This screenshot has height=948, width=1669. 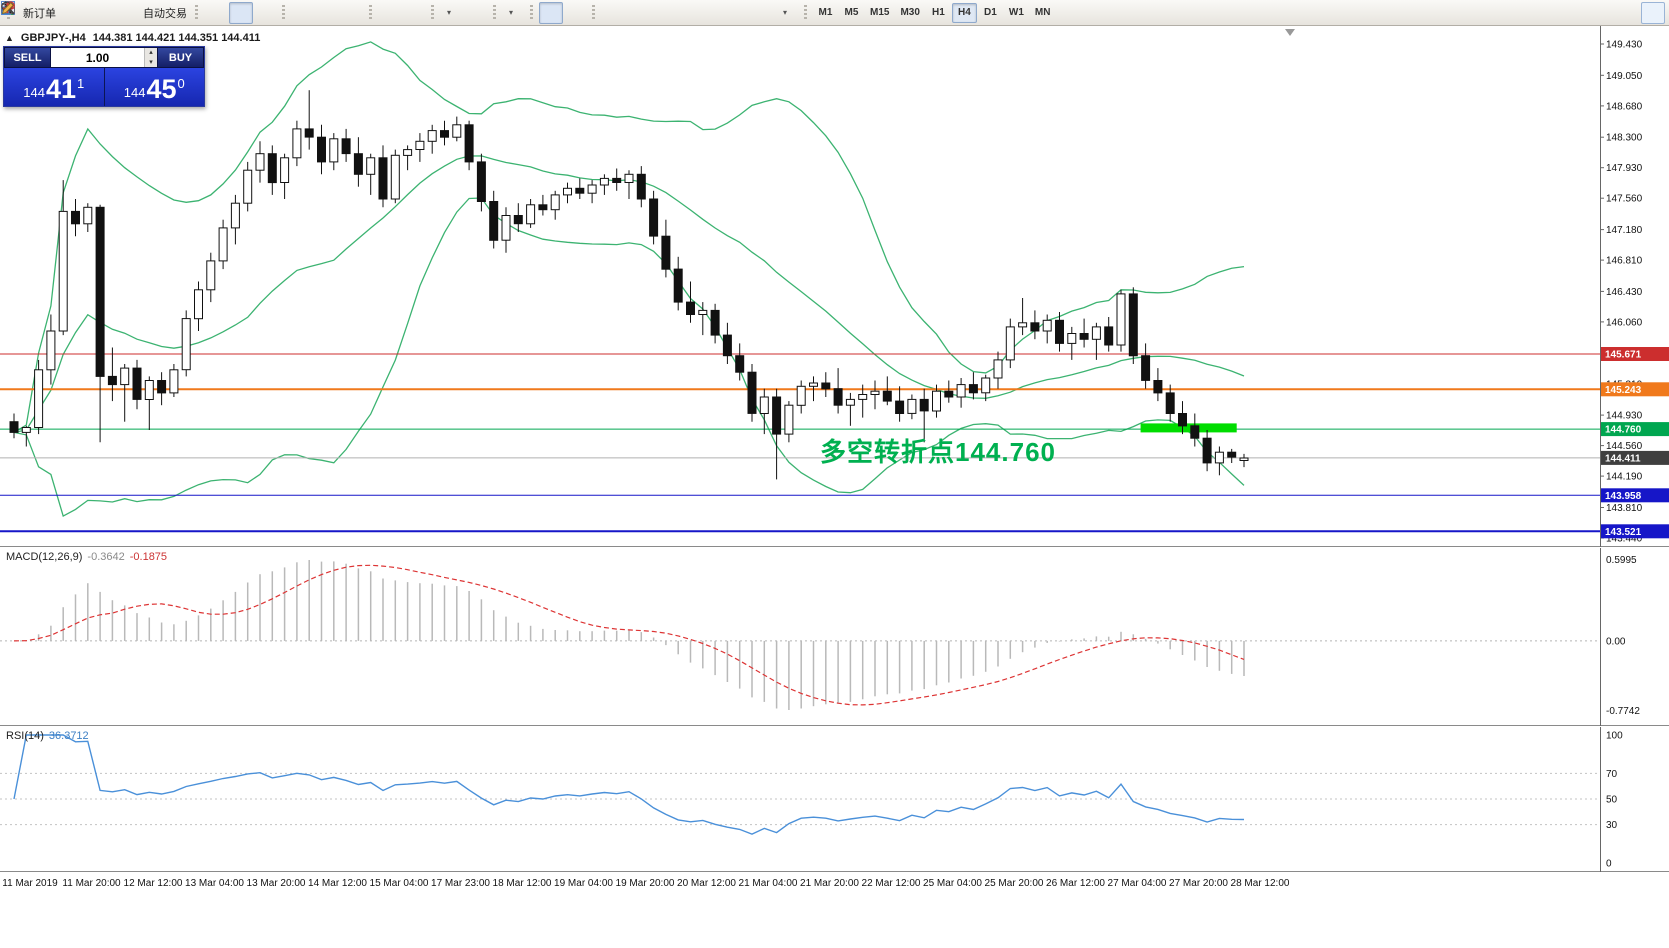 I want to click on chart-annotation: 多空转折点144.760, so click(x=938, y=452).